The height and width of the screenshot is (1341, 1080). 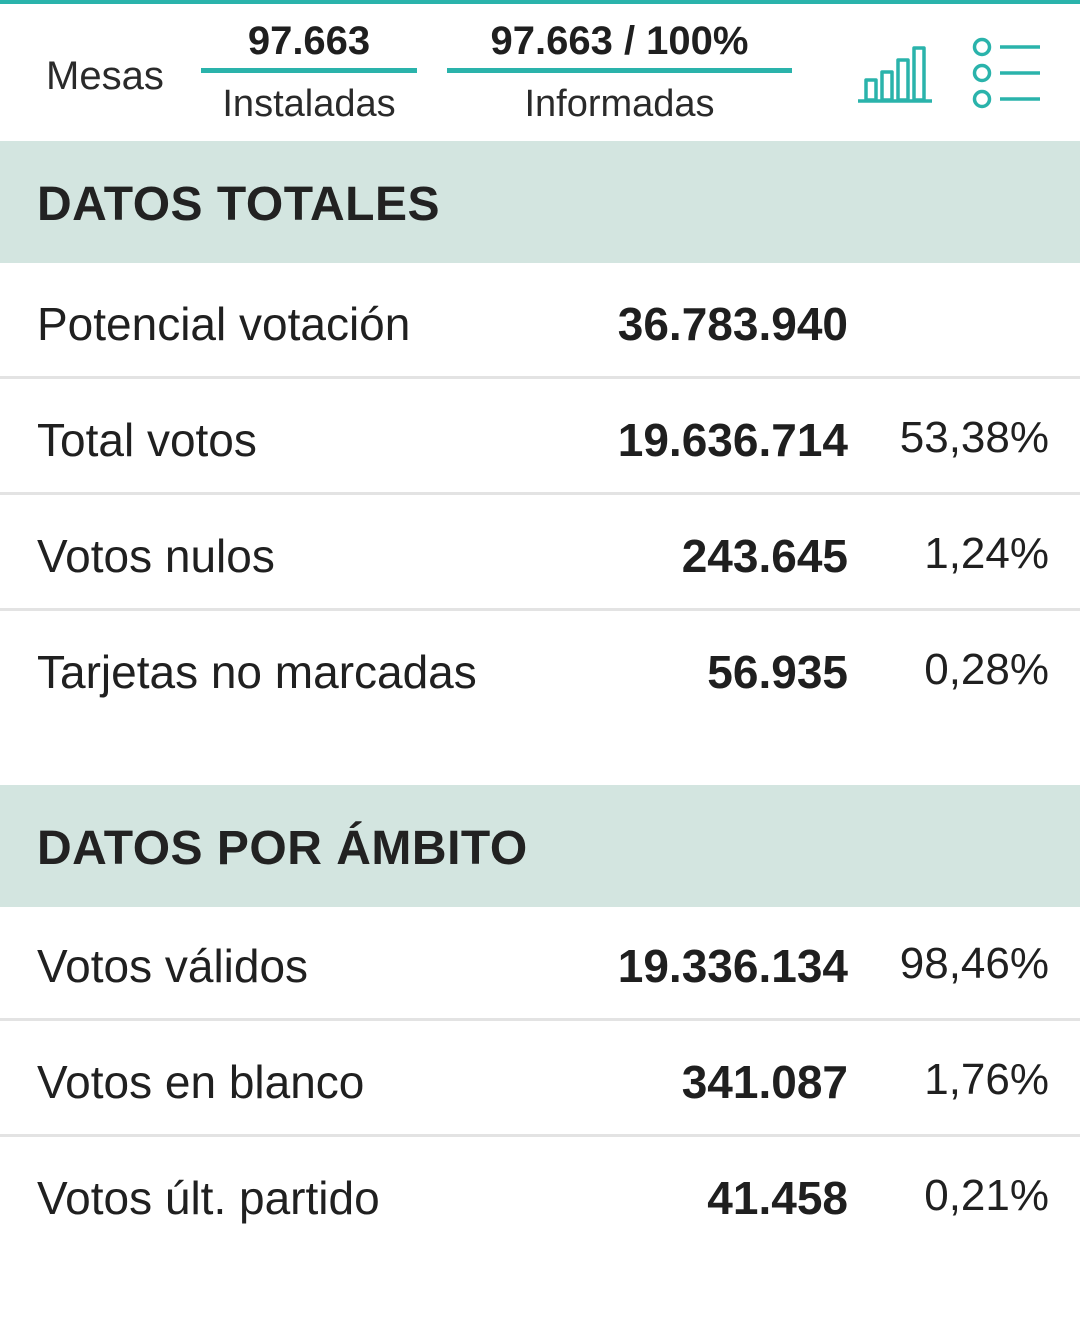 I want to click on row-label: Votos nulos, so click(x=156, y=556).